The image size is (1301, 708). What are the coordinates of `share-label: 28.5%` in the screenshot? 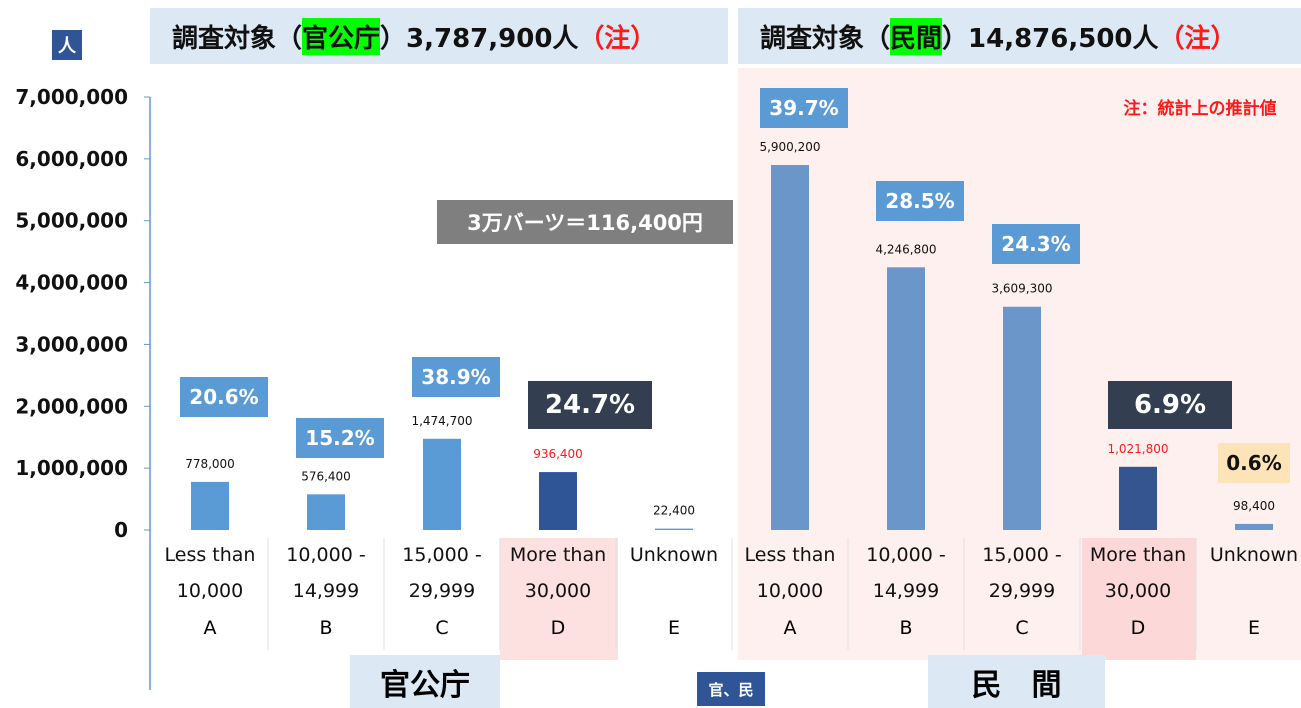 It's located at (920, 201).